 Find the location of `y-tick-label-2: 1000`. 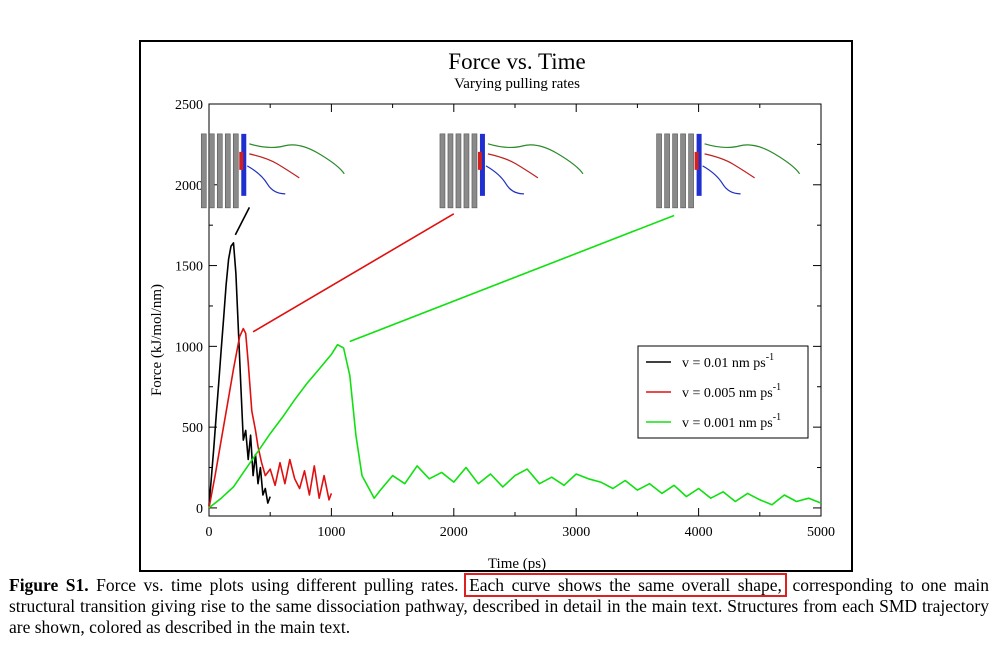

y-tick-label-2: 1000 is located at coordinates (189, 347).